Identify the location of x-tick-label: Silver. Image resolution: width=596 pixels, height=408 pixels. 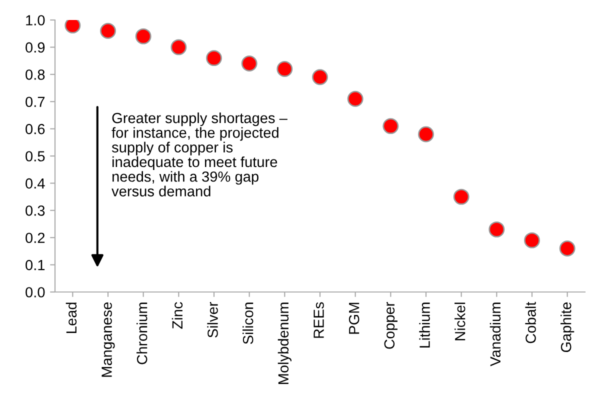
(212, 320).